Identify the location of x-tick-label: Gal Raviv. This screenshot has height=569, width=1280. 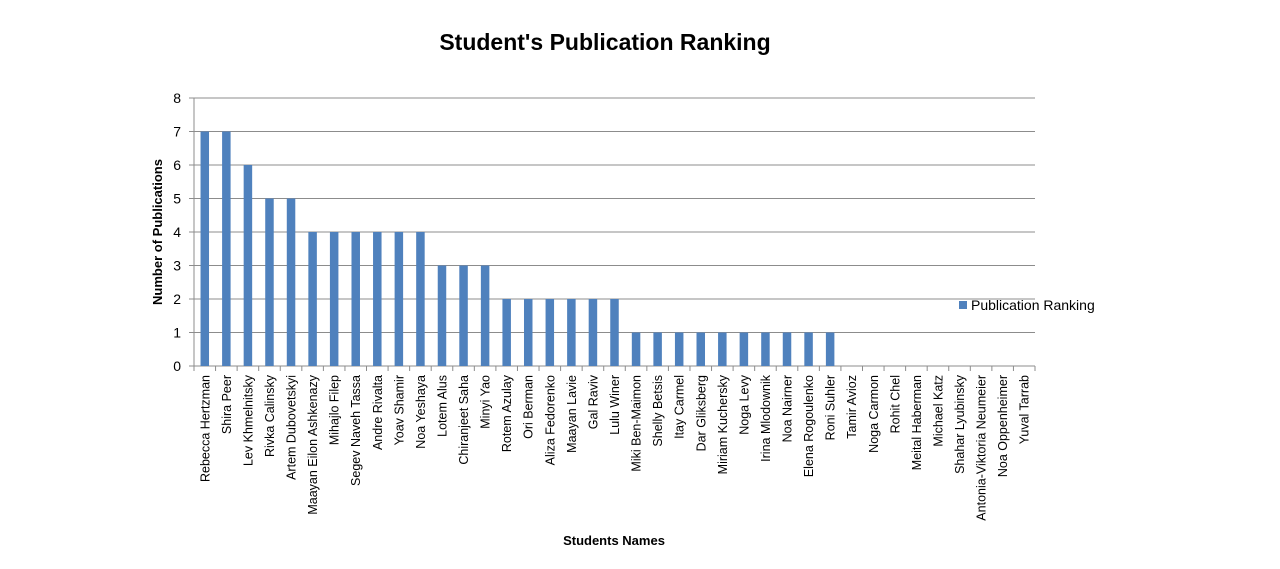
(593, 401).